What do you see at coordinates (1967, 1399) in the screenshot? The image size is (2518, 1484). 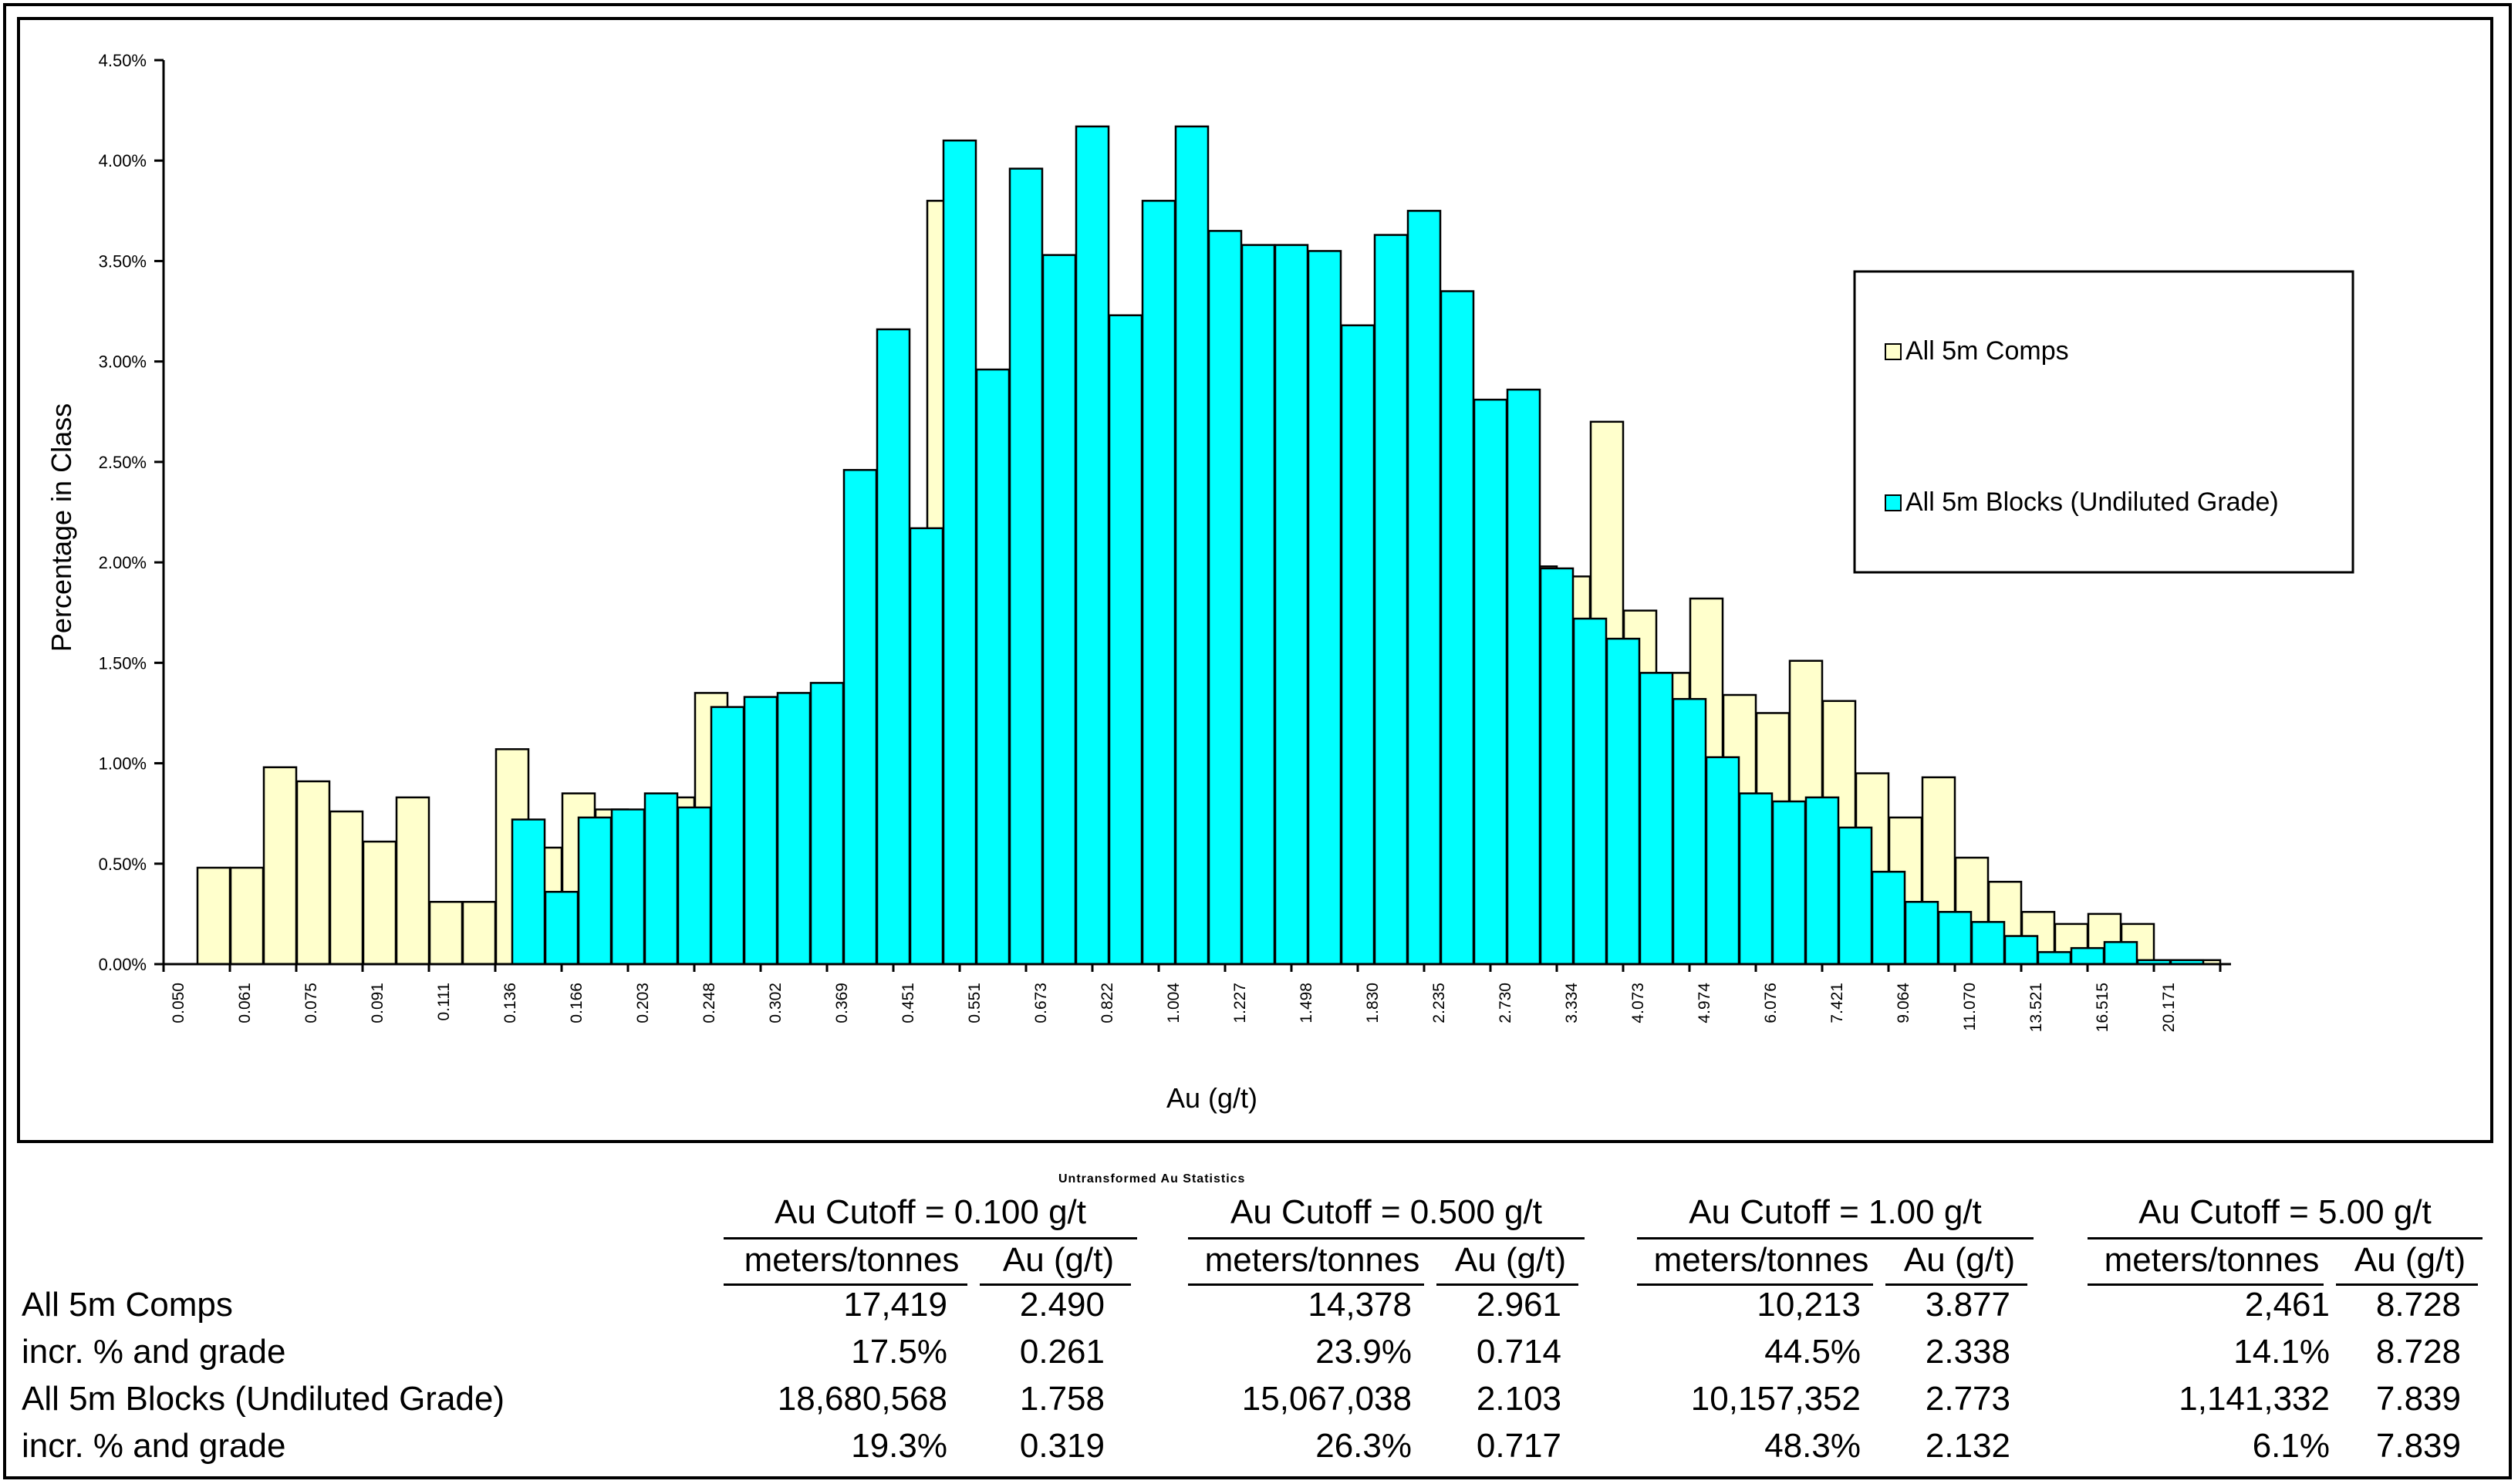 I see `cell-au: 2.773` at bounding box center [1967, 1399].